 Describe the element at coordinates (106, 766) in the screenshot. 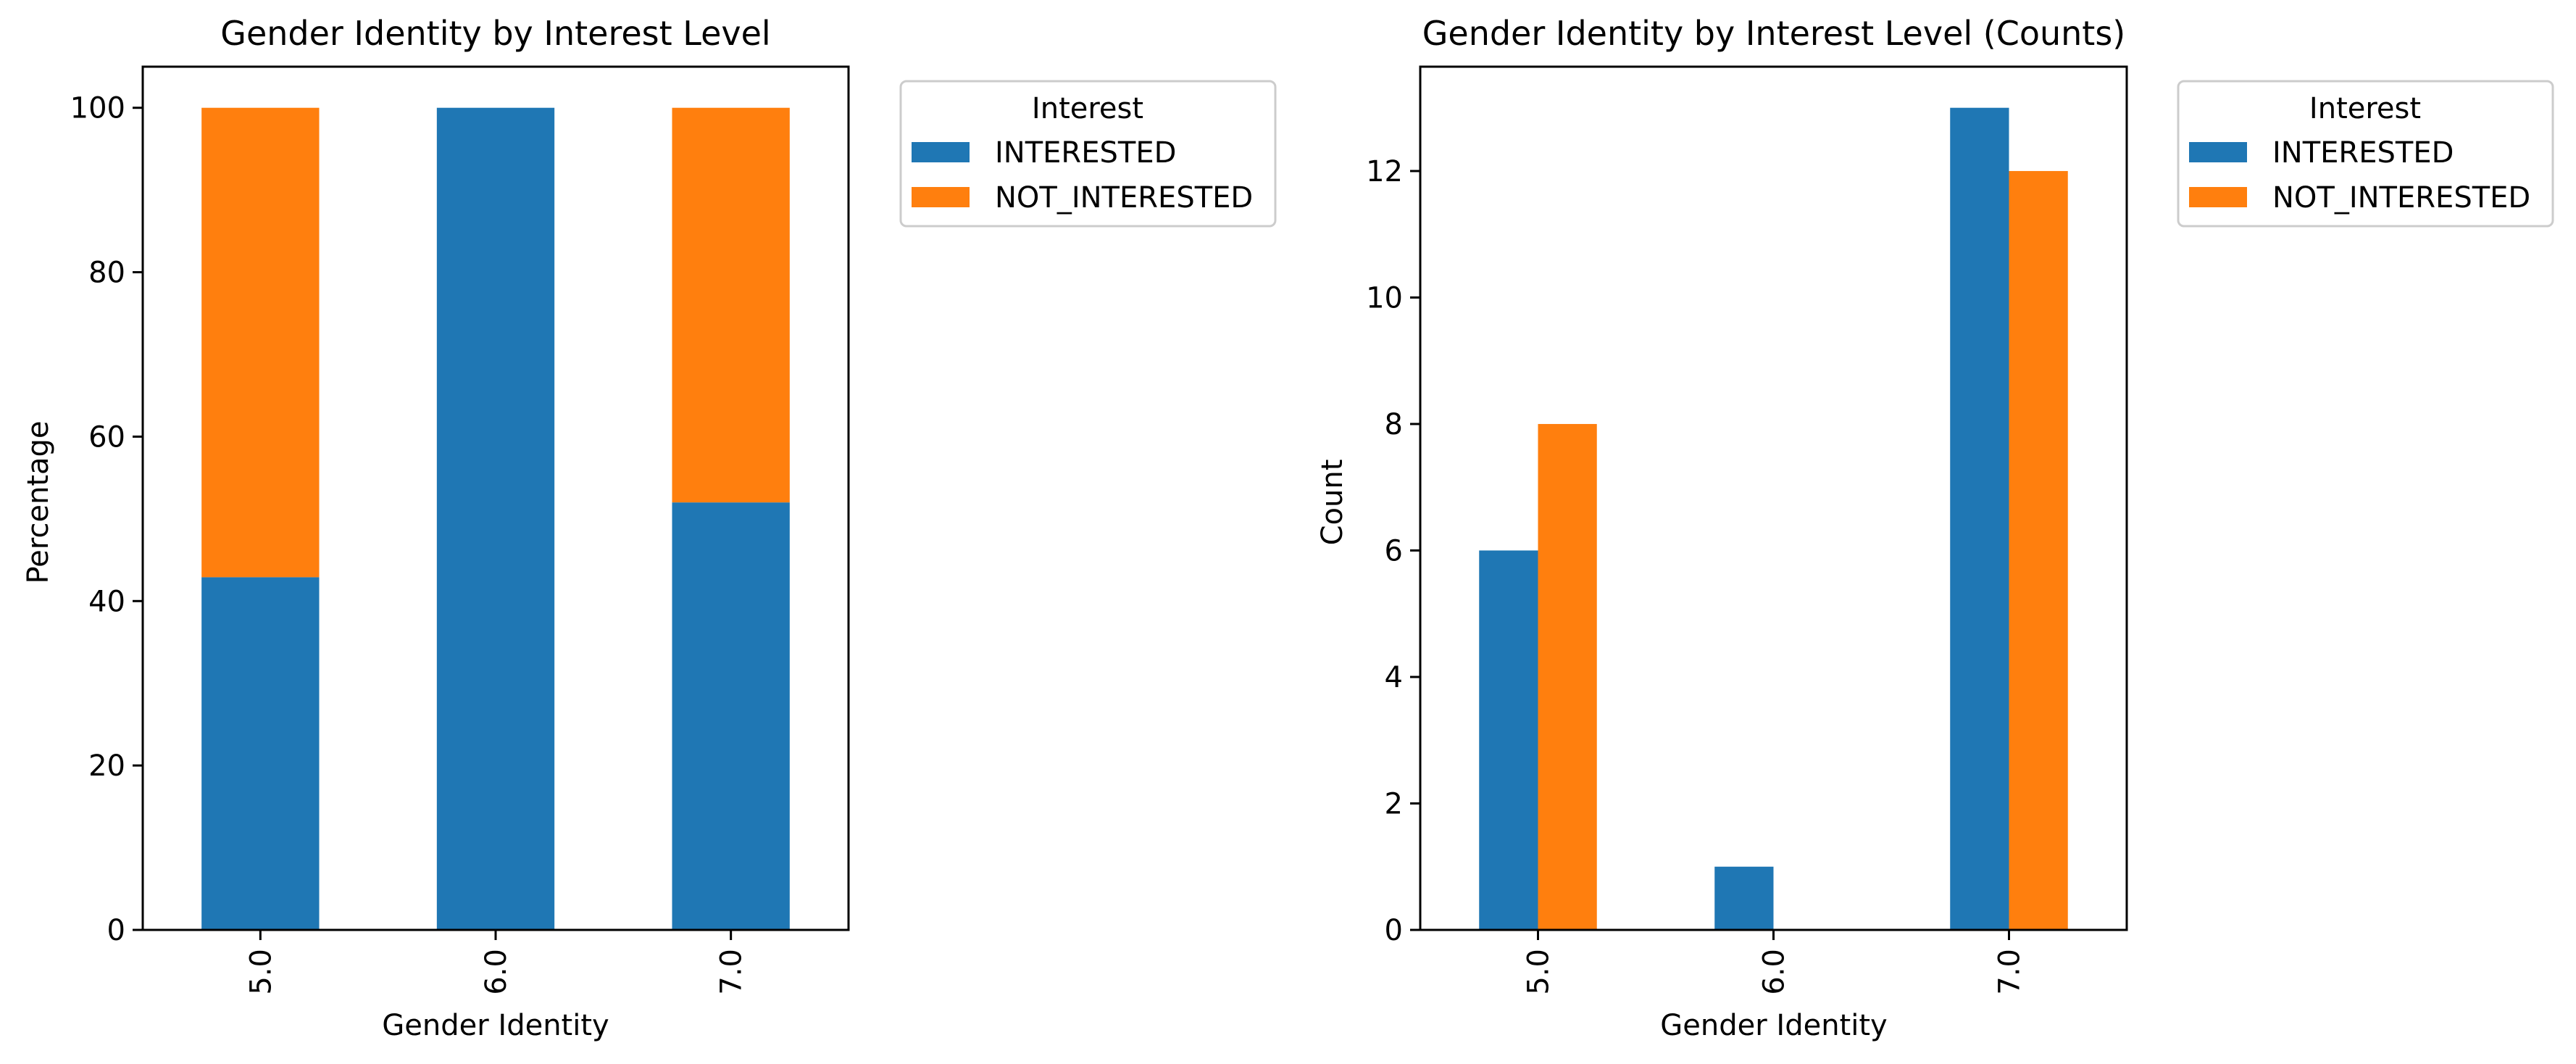

I see `y-tick-label: 20` at that location.